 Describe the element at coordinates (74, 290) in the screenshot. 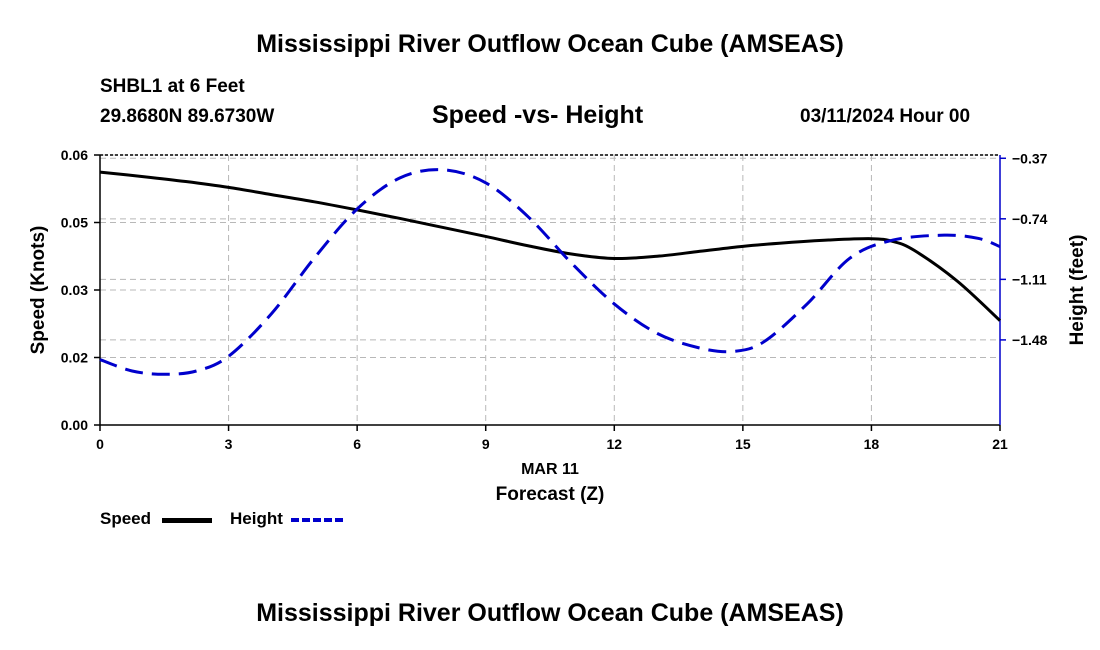

I see `y-tick-label: 0.03` at that location.